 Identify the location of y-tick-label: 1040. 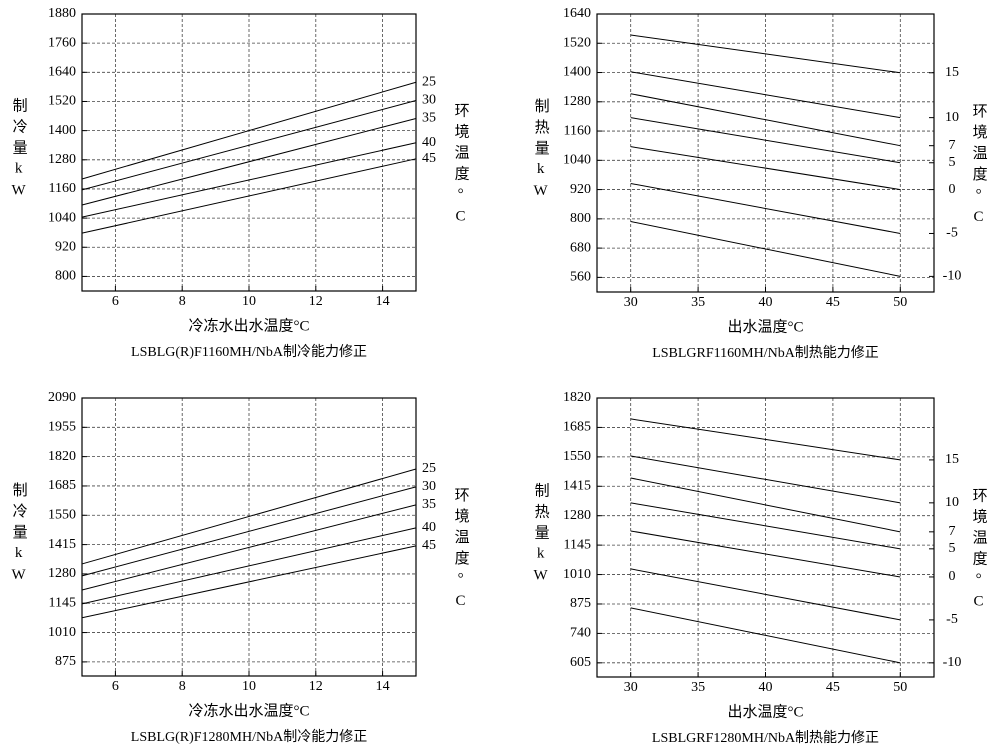
(62, 217).